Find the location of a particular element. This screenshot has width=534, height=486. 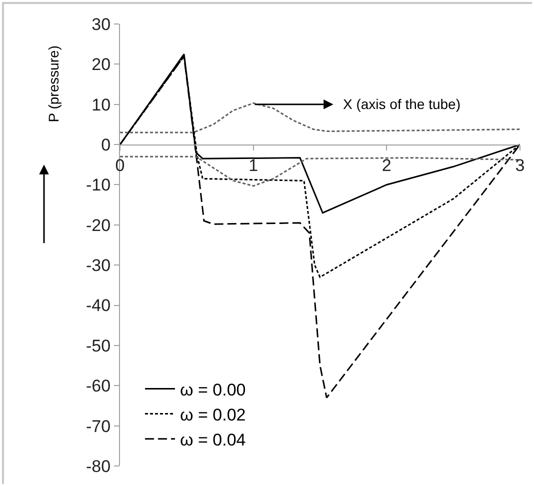

x-tick-label: 0 is located at coordinates (120, 165).